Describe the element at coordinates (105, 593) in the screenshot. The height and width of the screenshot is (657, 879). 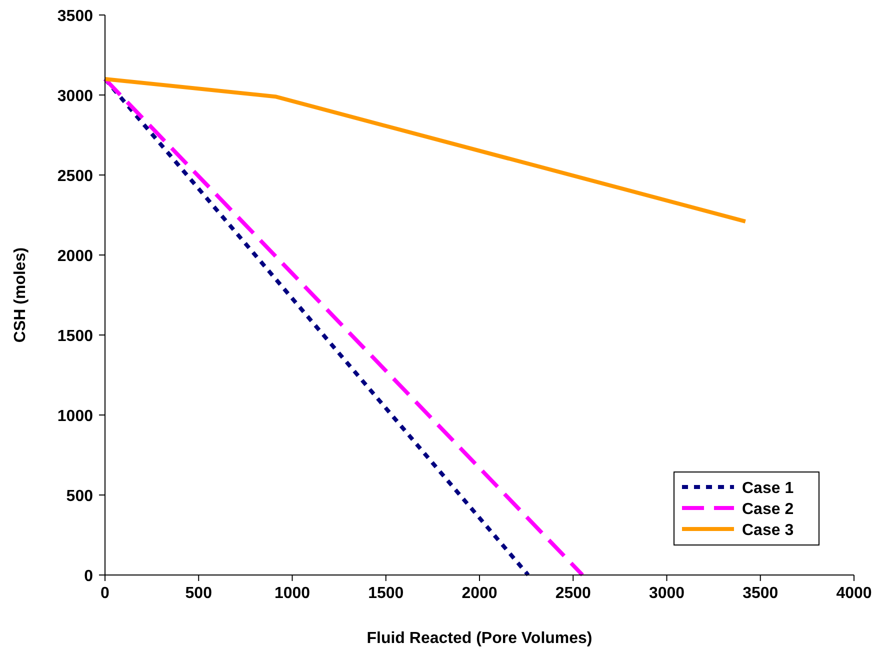
I see `x-tick-label: 0` at that location.